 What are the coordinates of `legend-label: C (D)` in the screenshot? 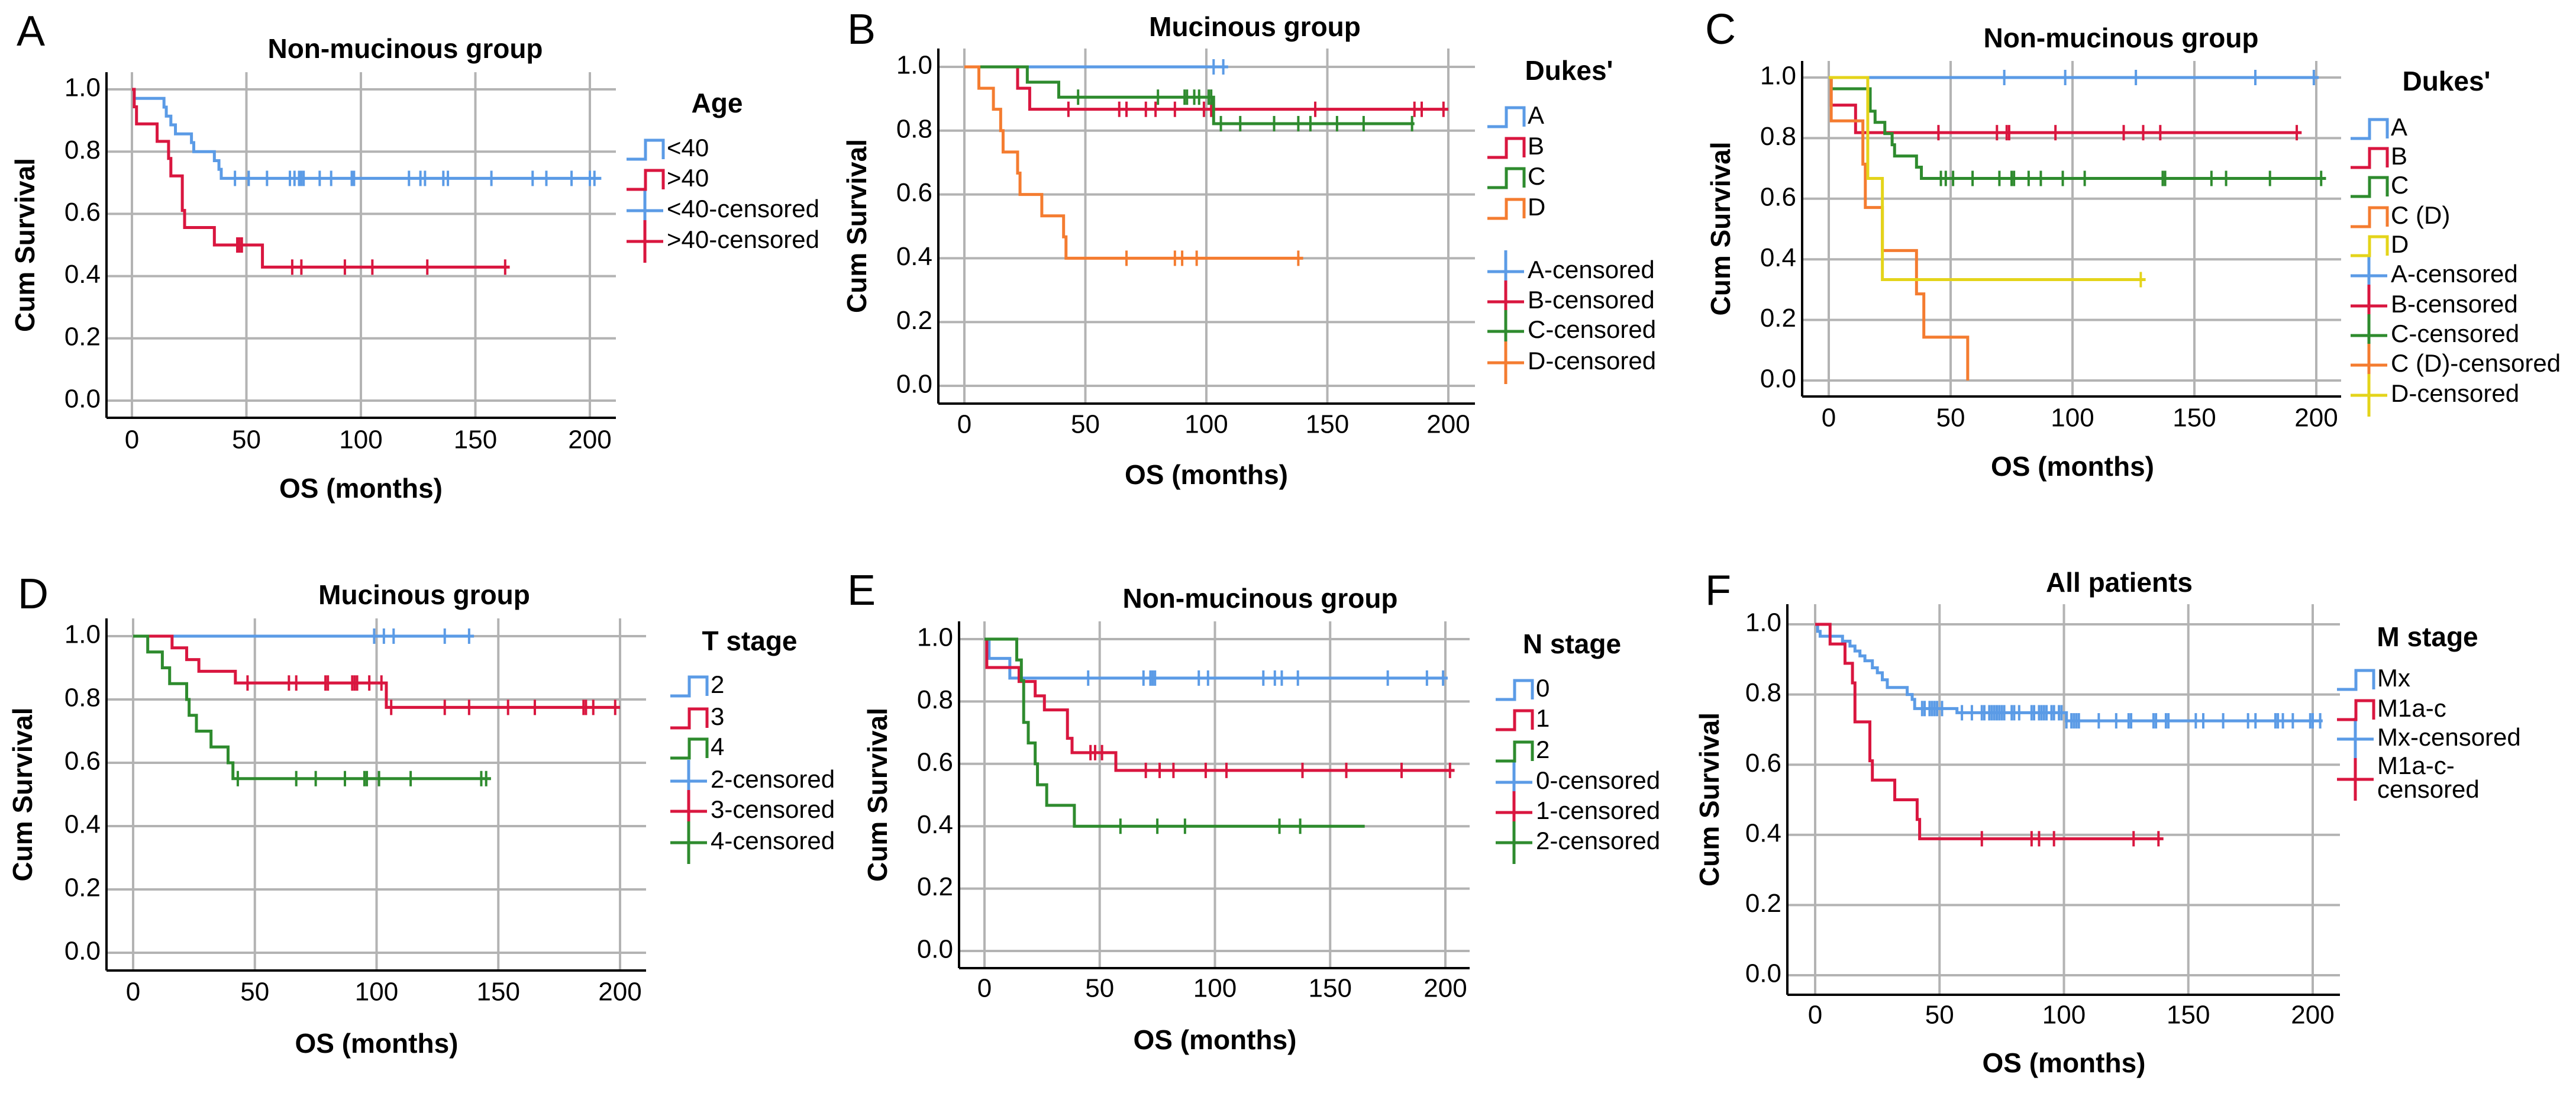 It's located at (2420, 215).